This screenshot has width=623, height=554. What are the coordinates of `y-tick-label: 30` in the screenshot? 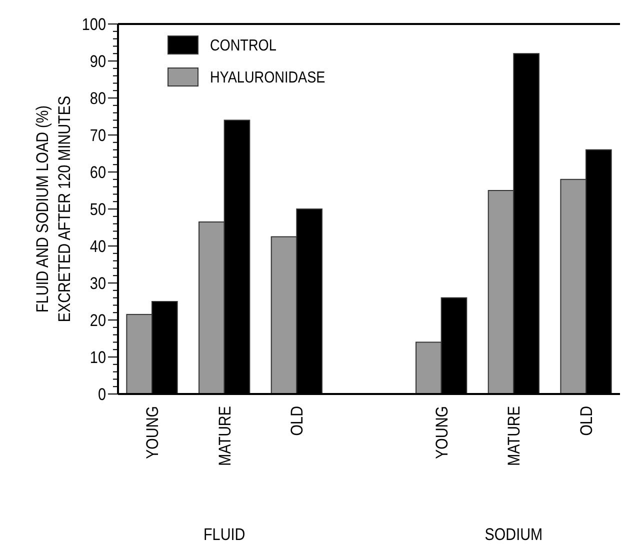 It's located at (98, 284).